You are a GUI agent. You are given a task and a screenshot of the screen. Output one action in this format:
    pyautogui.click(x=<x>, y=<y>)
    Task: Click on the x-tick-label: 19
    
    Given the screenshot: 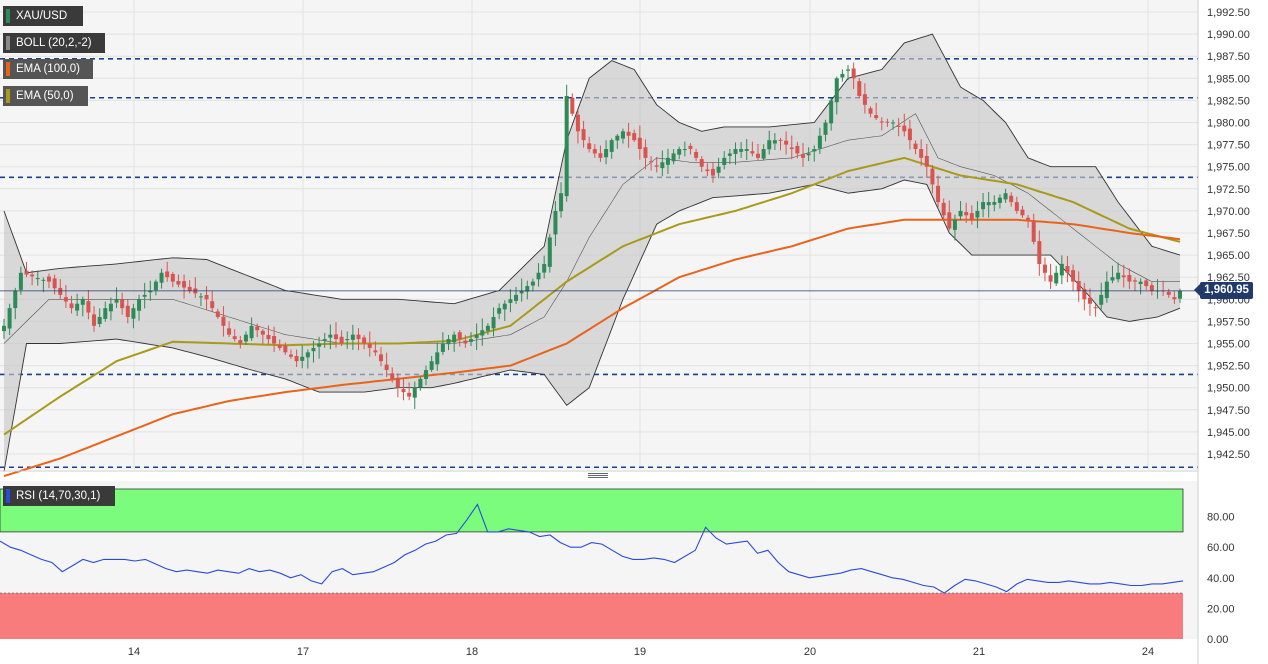 What is the action you would take?
    pyautogui.click(x=640, y=652)
    